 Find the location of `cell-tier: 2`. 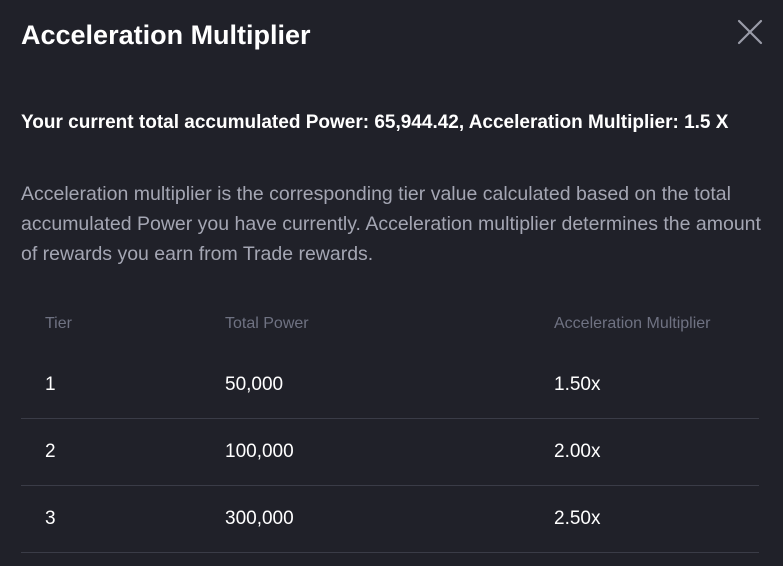

cell-tier: 2 is located at coordinates (50, 451).